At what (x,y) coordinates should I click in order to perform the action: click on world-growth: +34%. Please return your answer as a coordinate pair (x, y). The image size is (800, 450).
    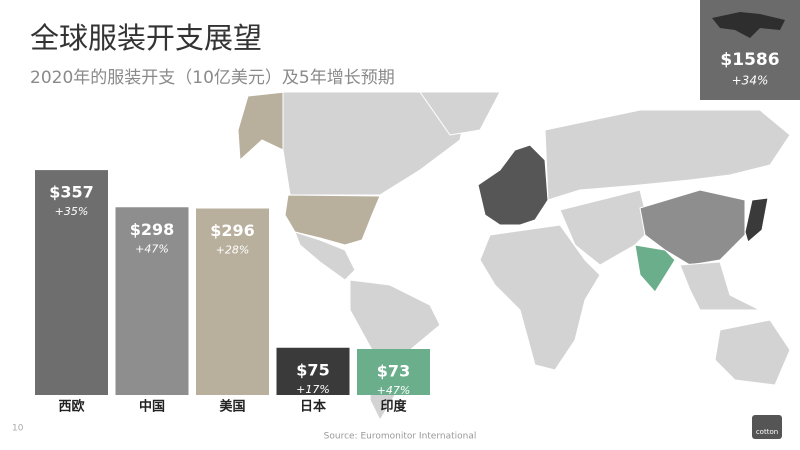
    Looking at the image, I should click on (750, 81).